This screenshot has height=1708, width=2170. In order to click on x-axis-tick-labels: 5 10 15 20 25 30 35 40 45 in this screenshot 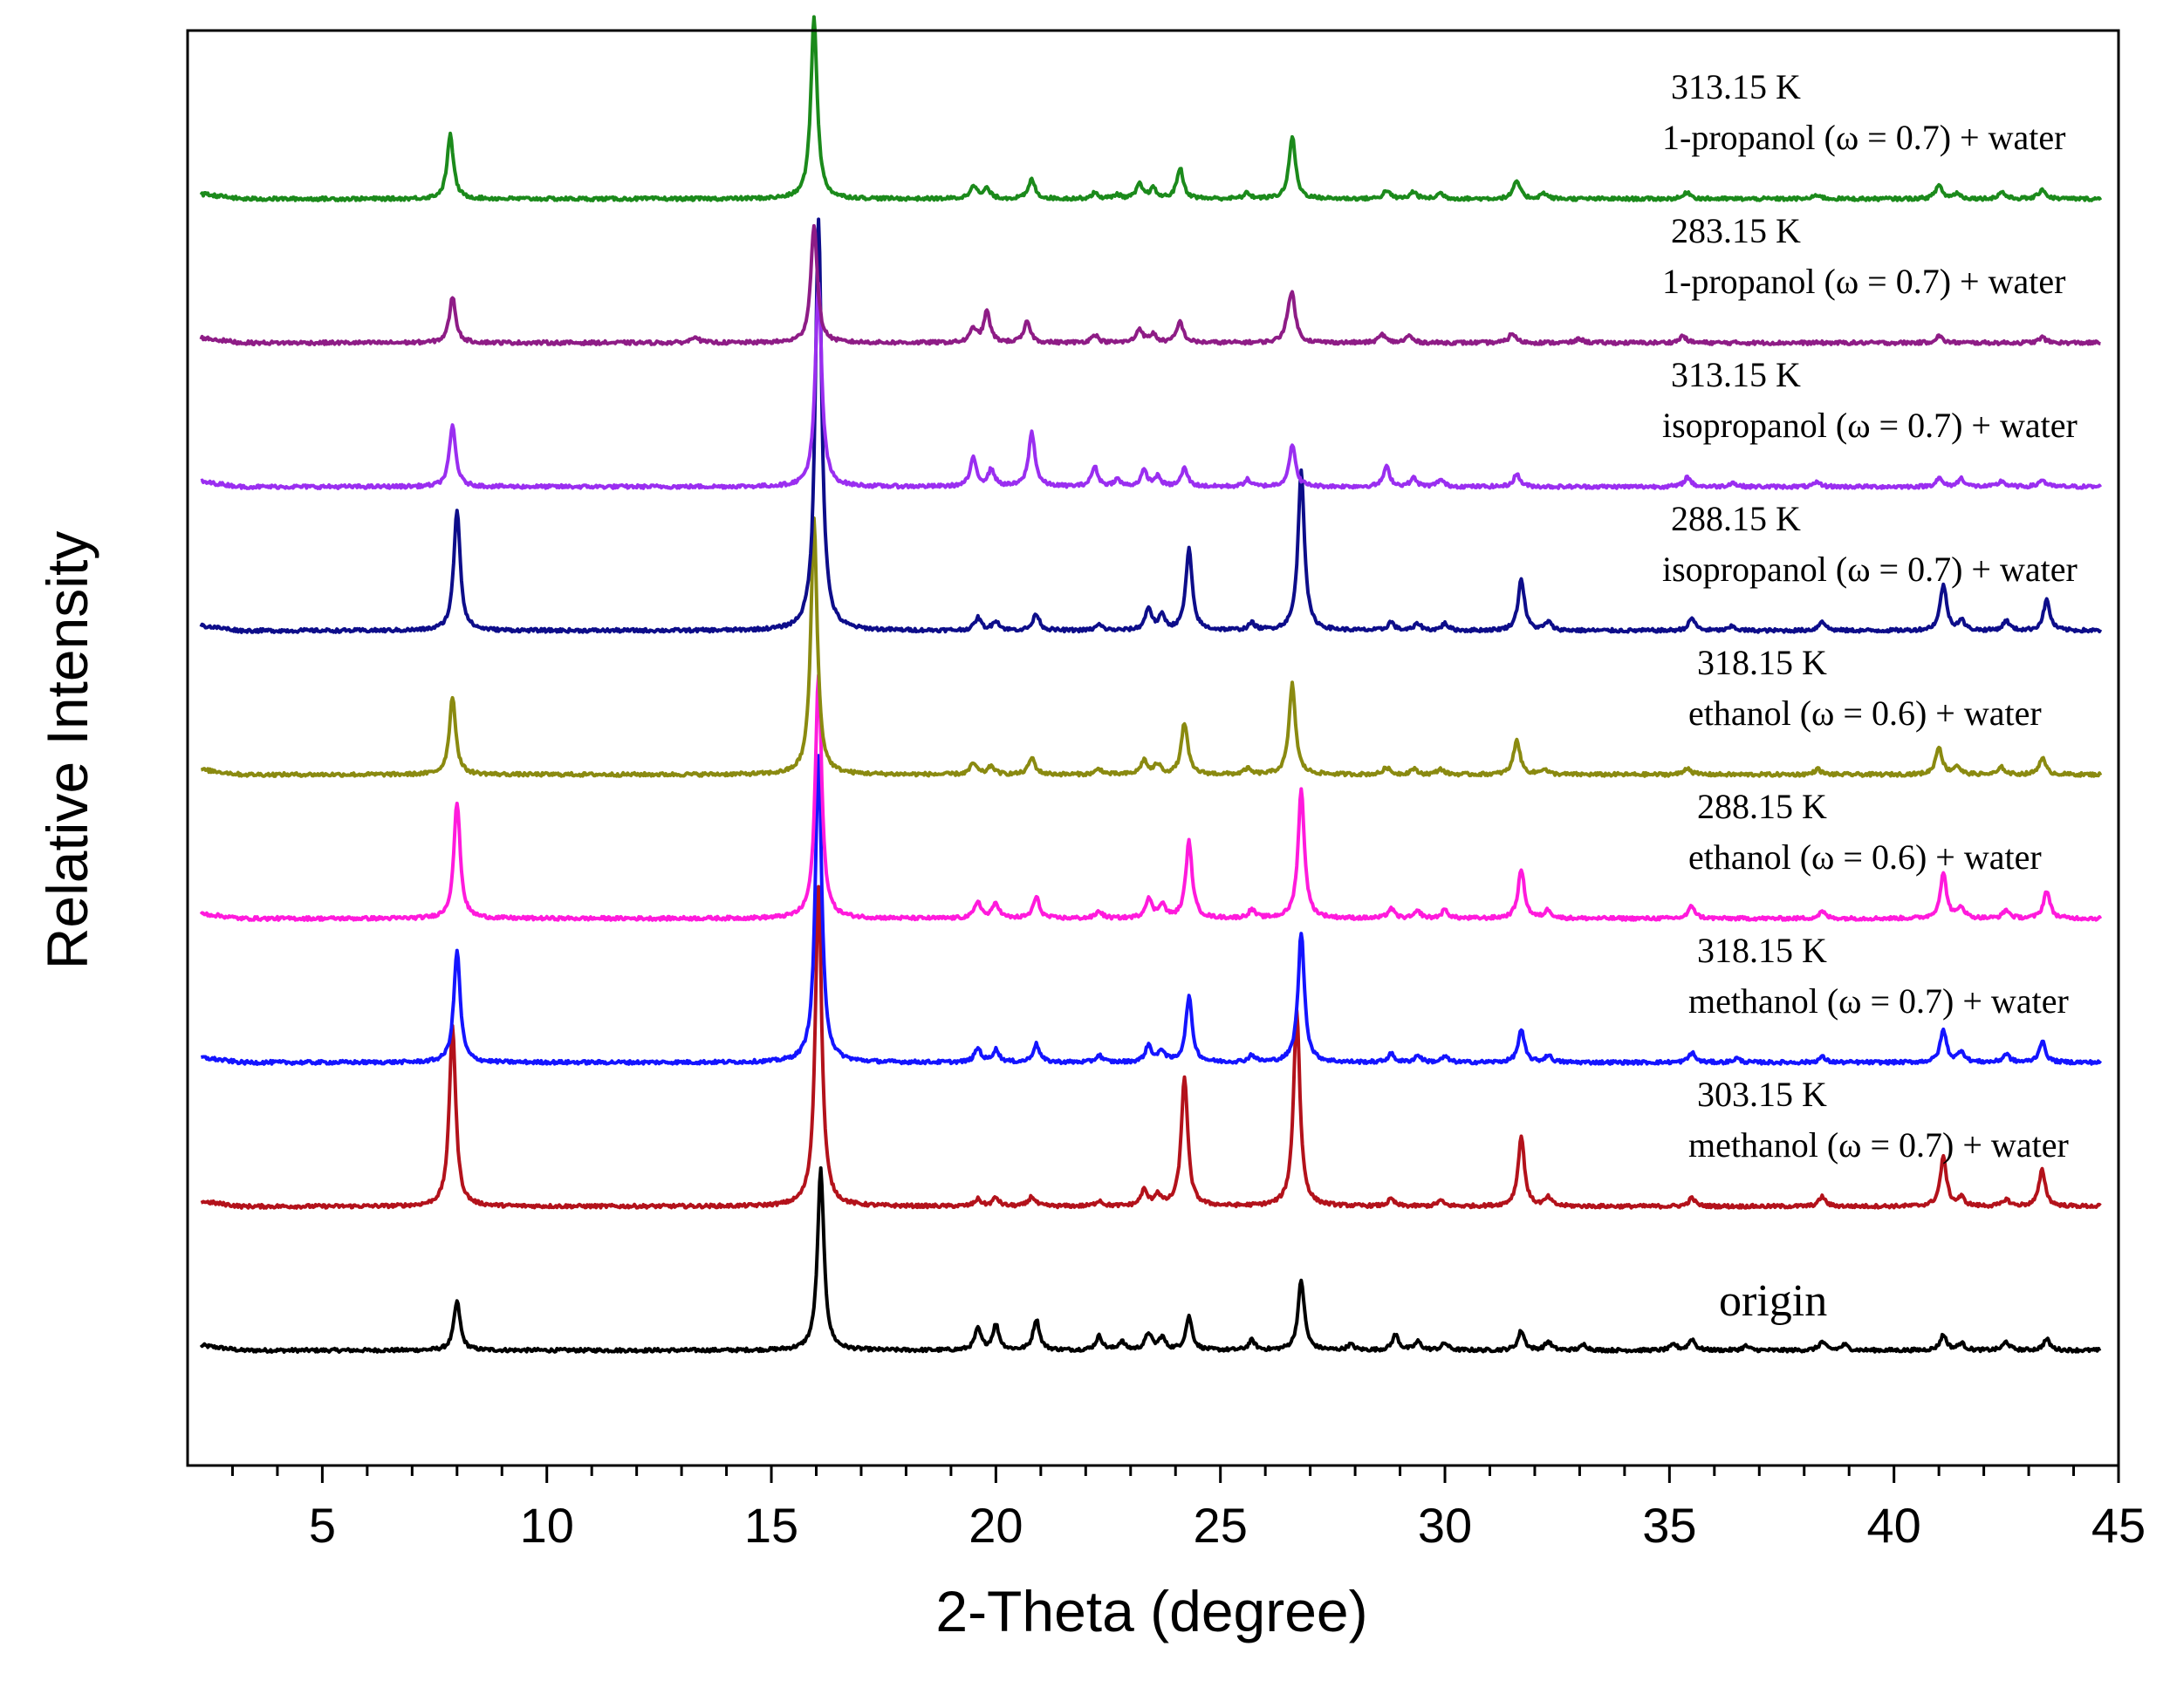, I will do `click(1227, 1526)`.